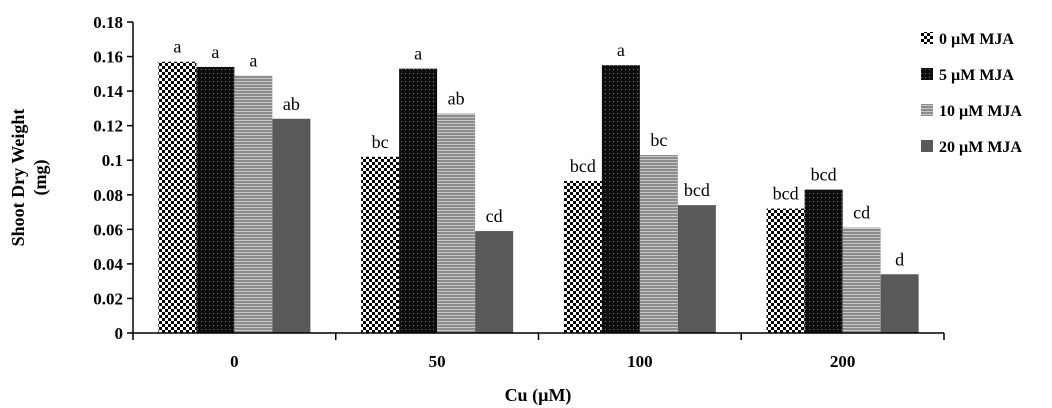 The image size is (1052, 408). What do you see at coordinates (542, 361) in the screenshot?
I see `x-axis-ticks: 0 50 100 200` at bounding box center [542, 361].